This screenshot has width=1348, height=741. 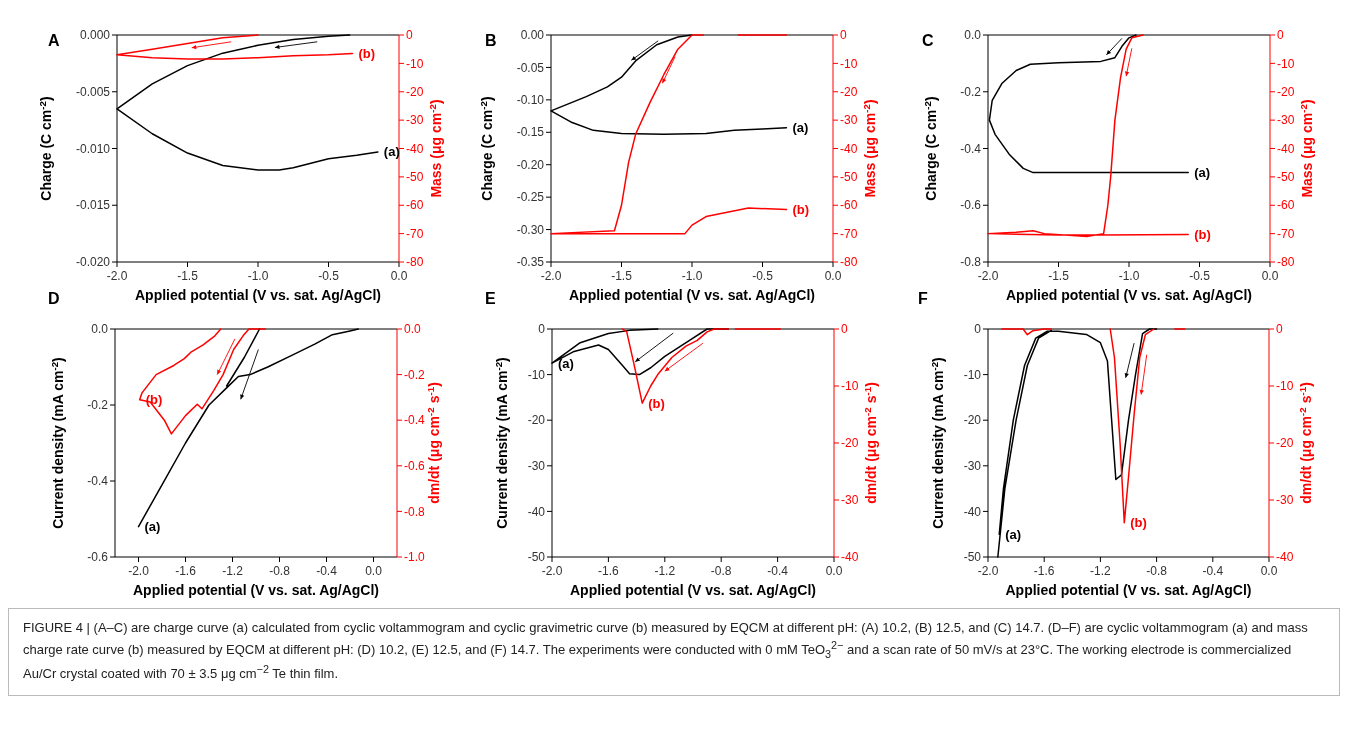 What do you see at coordinates (530, 229) in the screenshot?
I see `y-tick-label: -0.30` at bounding box center [530, 229].